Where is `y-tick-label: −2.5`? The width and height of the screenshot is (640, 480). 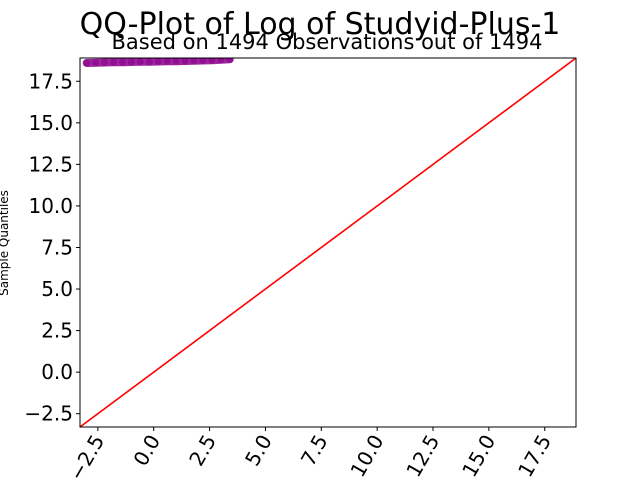
y-tick-label: −2.5 is located at coordinates (48, 414).